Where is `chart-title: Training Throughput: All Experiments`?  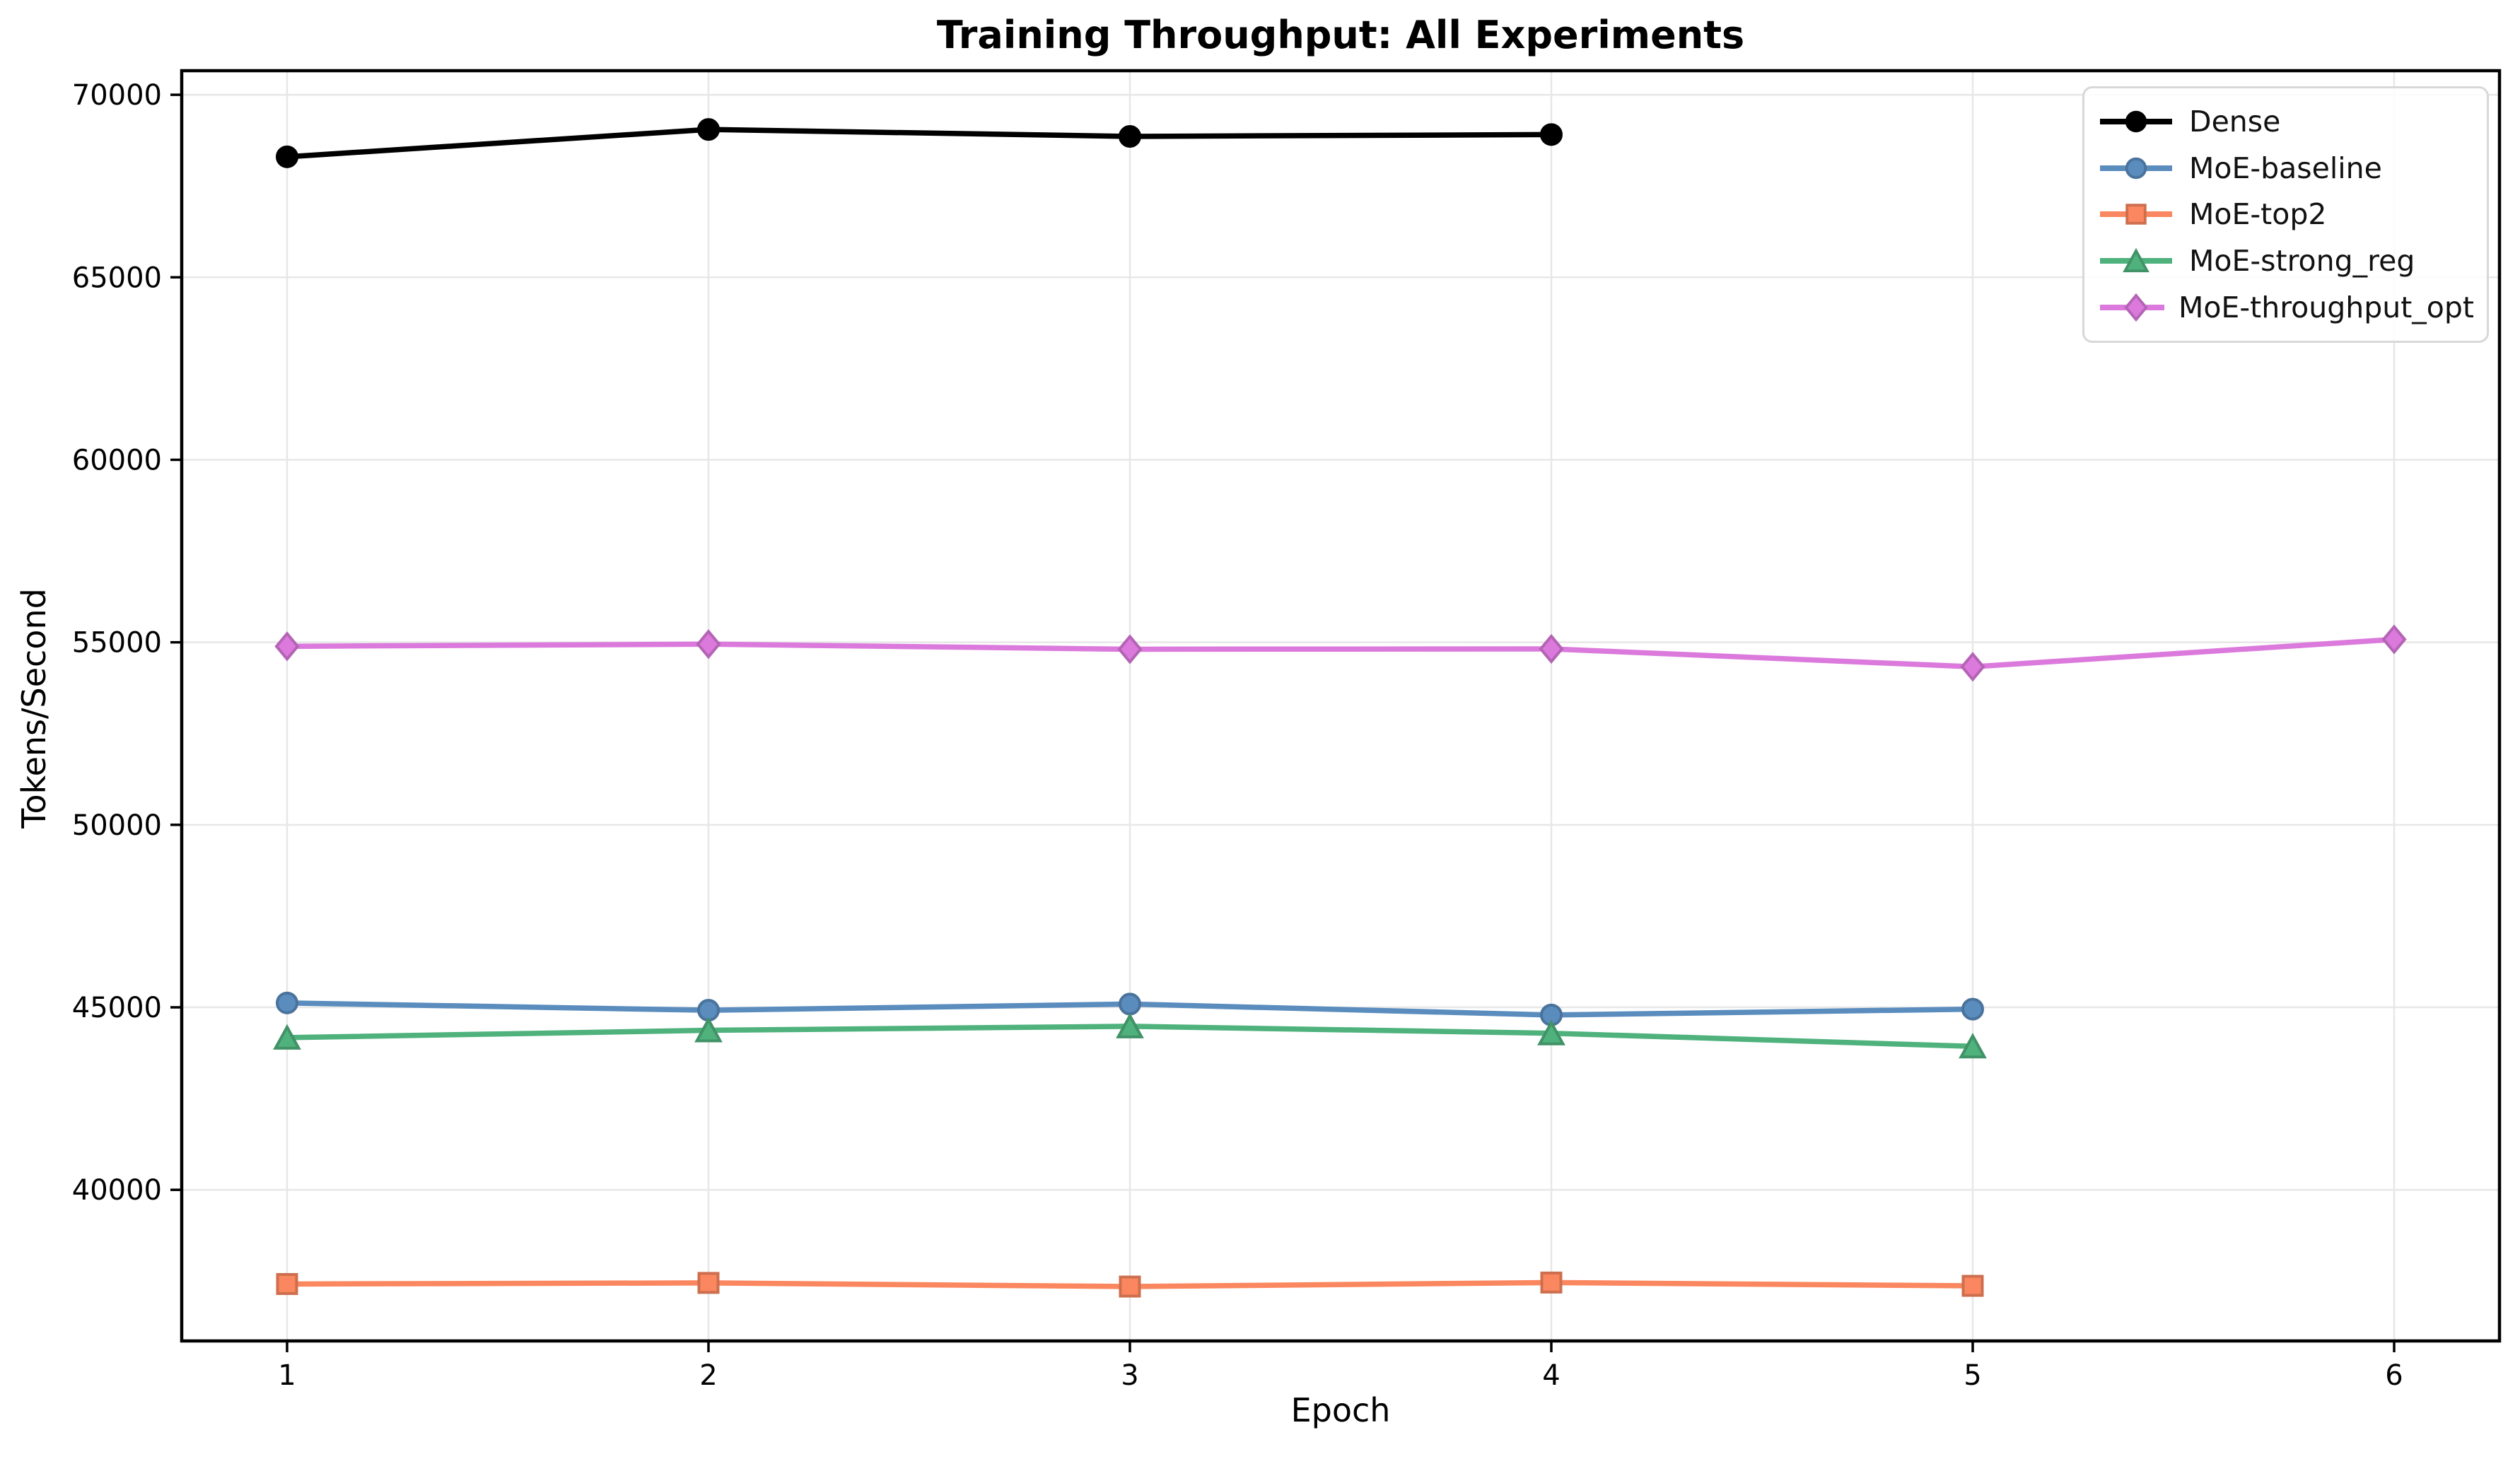 chart-title: Training Throughput: All Experiments is located at coordinates (1340, 35).